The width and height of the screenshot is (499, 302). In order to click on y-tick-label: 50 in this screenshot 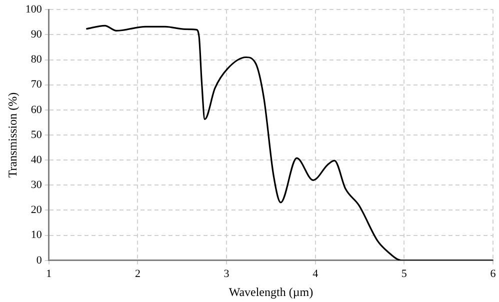, I will do `click(36, 134)`.